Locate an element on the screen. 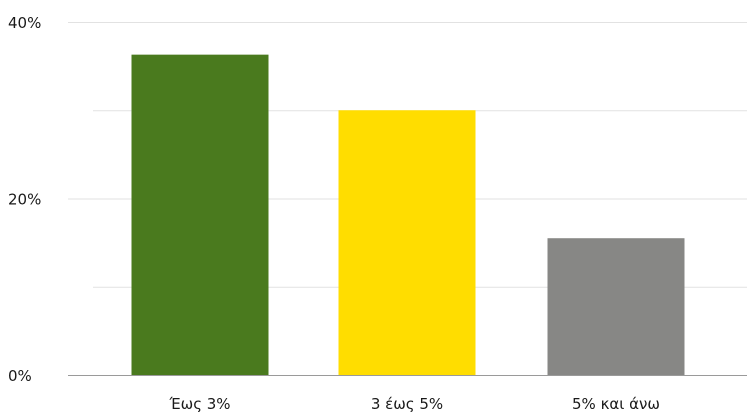  y-tick-label: 20% is located at coordinates (24, 200).